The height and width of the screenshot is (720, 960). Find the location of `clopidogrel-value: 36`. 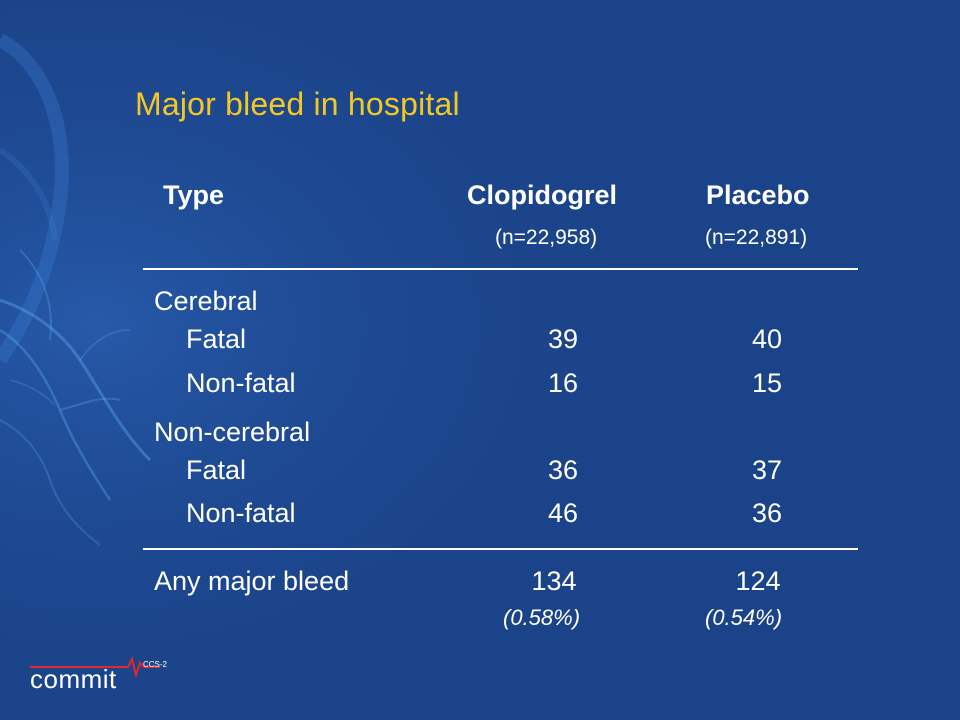

clopidogrel-value: 36 is located at coordinates (563, 470).